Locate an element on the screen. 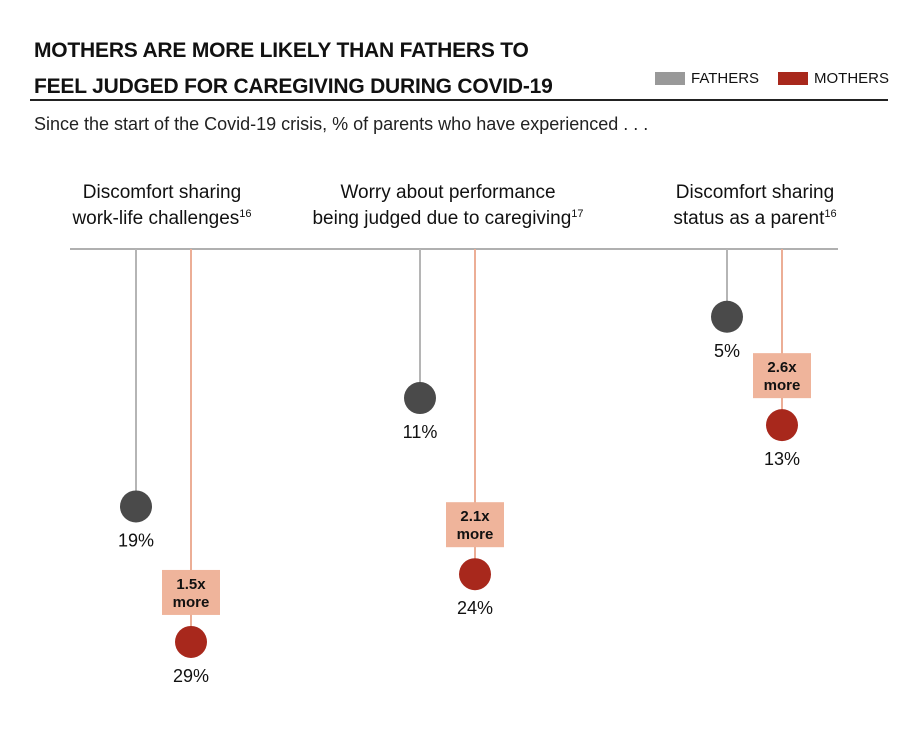 The image size is (914, 730). legend-label-fathers: FATHERS is located at coordinates (725, 78).